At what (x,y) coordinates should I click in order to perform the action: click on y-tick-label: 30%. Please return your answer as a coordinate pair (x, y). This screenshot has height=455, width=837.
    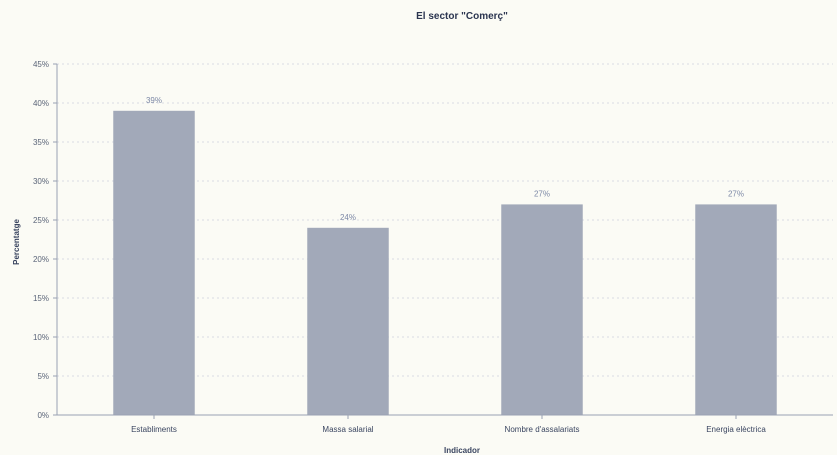
    Looking at the image, I should click on (41, 181).